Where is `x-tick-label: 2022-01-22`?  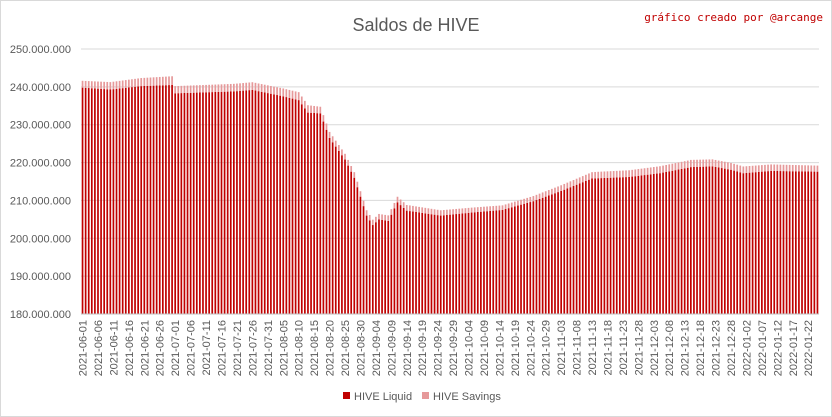 x-tick-label: 2022-01-22 is located at coordinates (809, 348).